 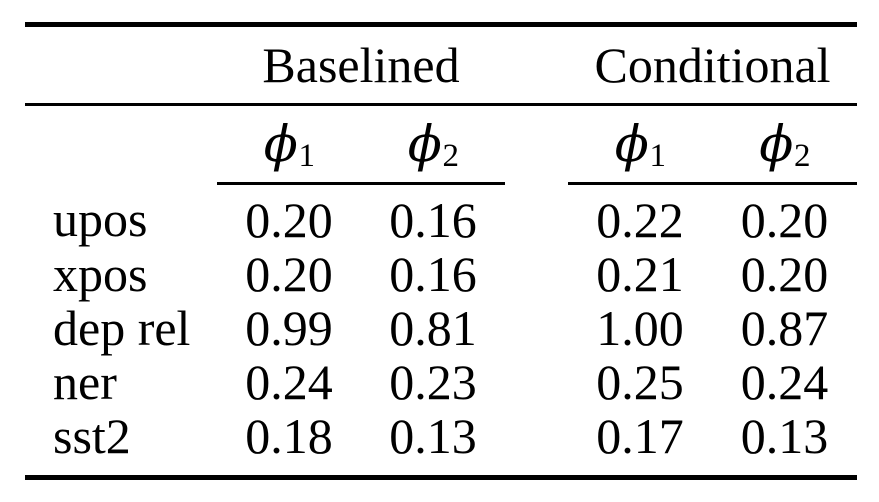 I want to click on cell-value: 0.17, so click(x=640, y=436).